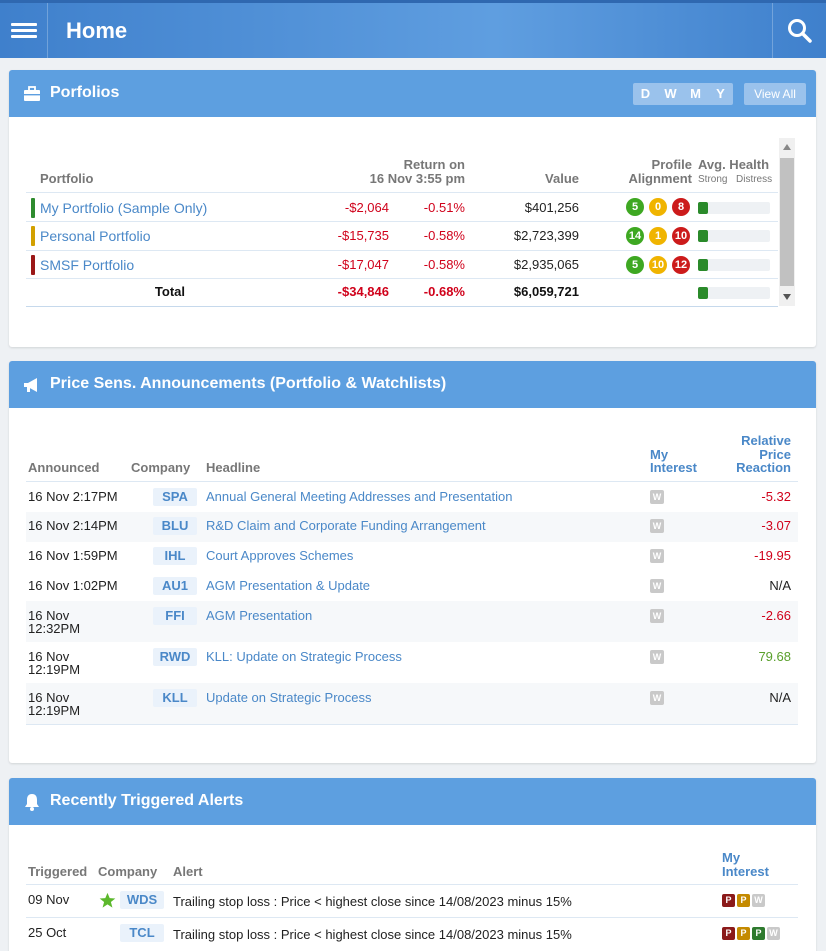  I want to click on portfolio-link: SMSF Portfolio, so click(87, 265).